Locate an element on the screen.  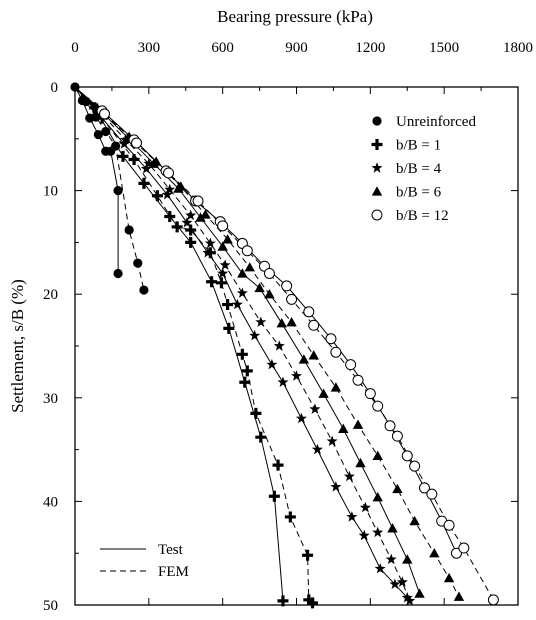
legend-label: Unreinforced is located at coordinates (436, 122).